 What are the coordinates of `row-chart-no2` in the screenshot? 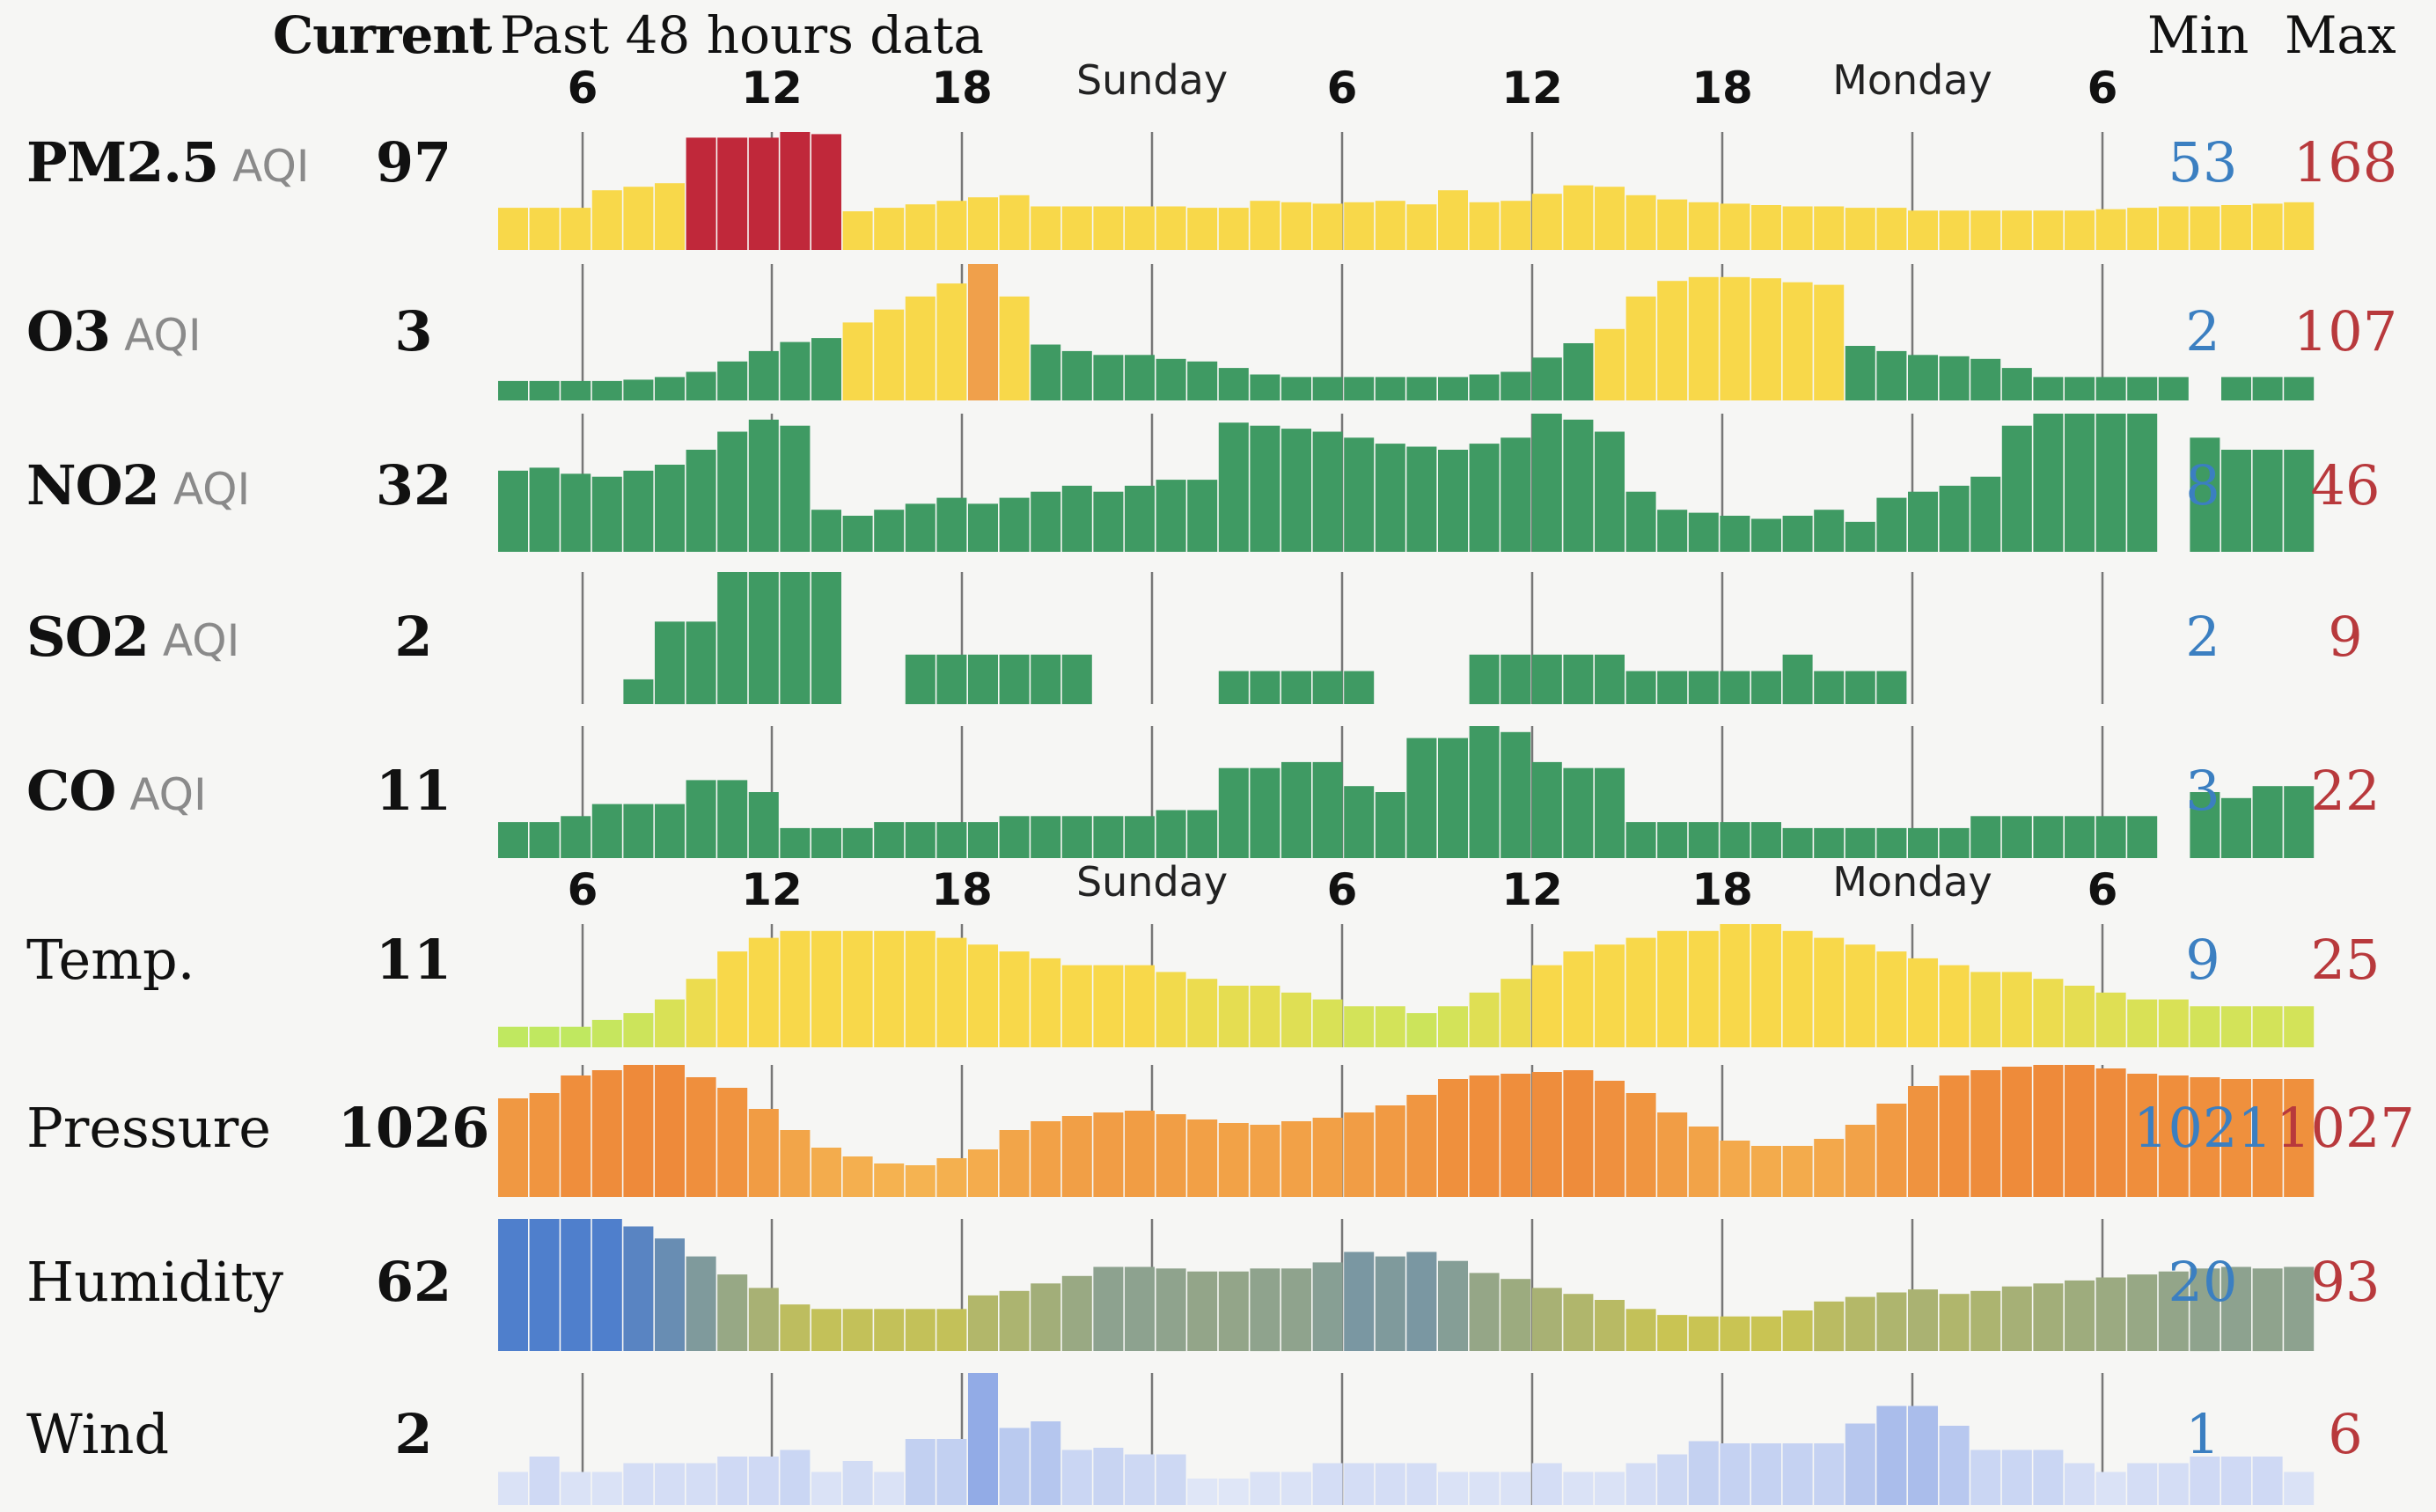 It's located at (1406, 483).